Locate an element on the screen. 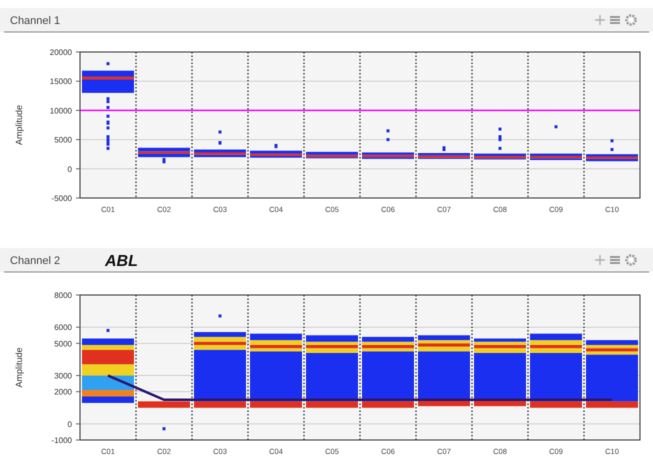 The image size is (653, 473). y-tick-label: 3000 is located at coordinates (63, 376).